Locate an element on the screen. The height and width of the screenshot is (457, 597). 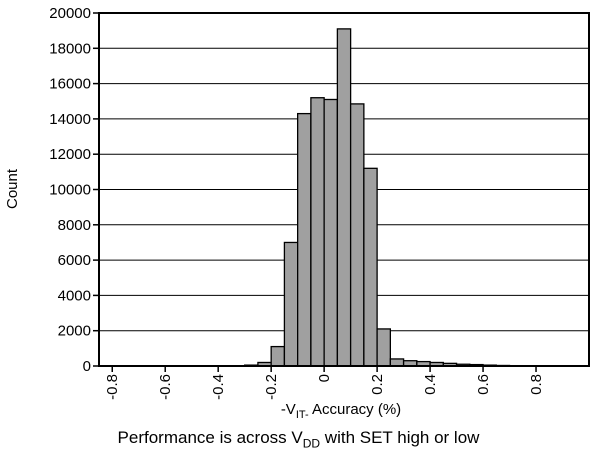
x-tick-label: 0.2 is located at coordinates (377, 384).